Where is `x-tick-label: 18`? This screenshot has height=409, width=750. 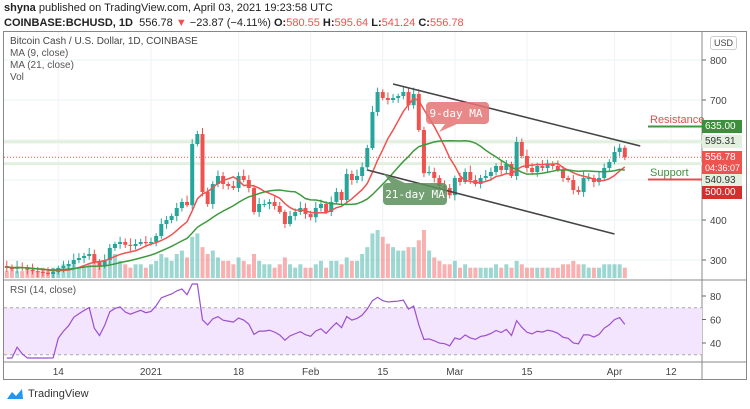
x-tick-label: 18 is located at coordinates (239, 372).